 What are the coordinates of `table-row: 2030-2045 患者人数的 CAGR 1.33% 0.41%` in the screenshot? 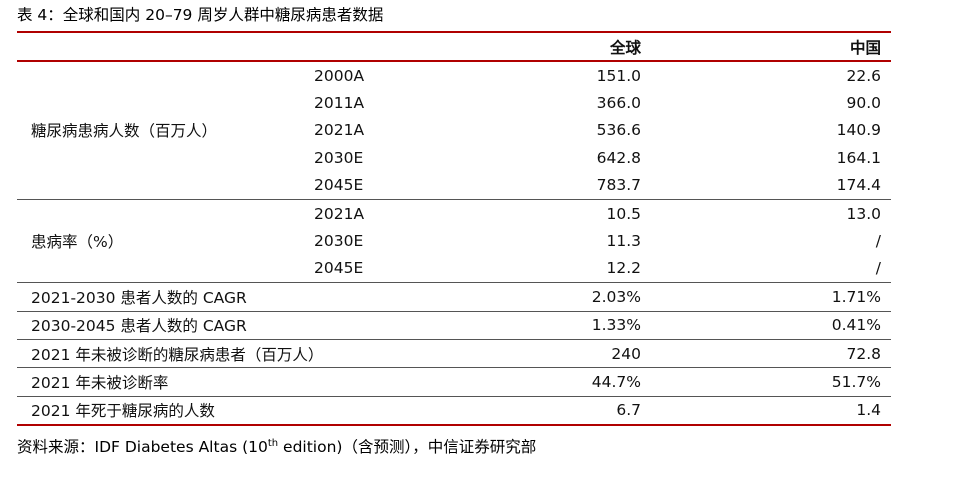 It's located at (454, 325).